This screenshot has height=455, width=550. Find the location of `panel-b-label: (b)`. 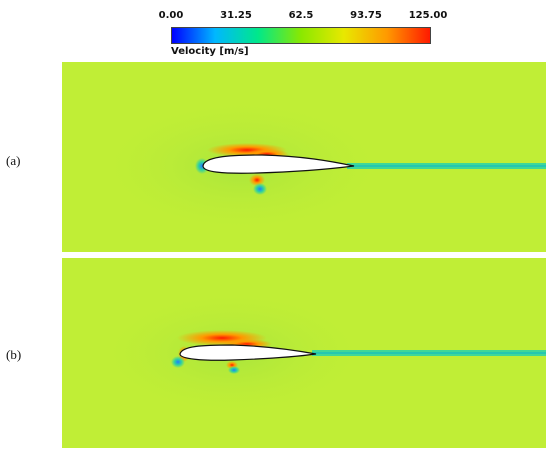

panel-b-label: (b) is located at coordinates (14, 354).